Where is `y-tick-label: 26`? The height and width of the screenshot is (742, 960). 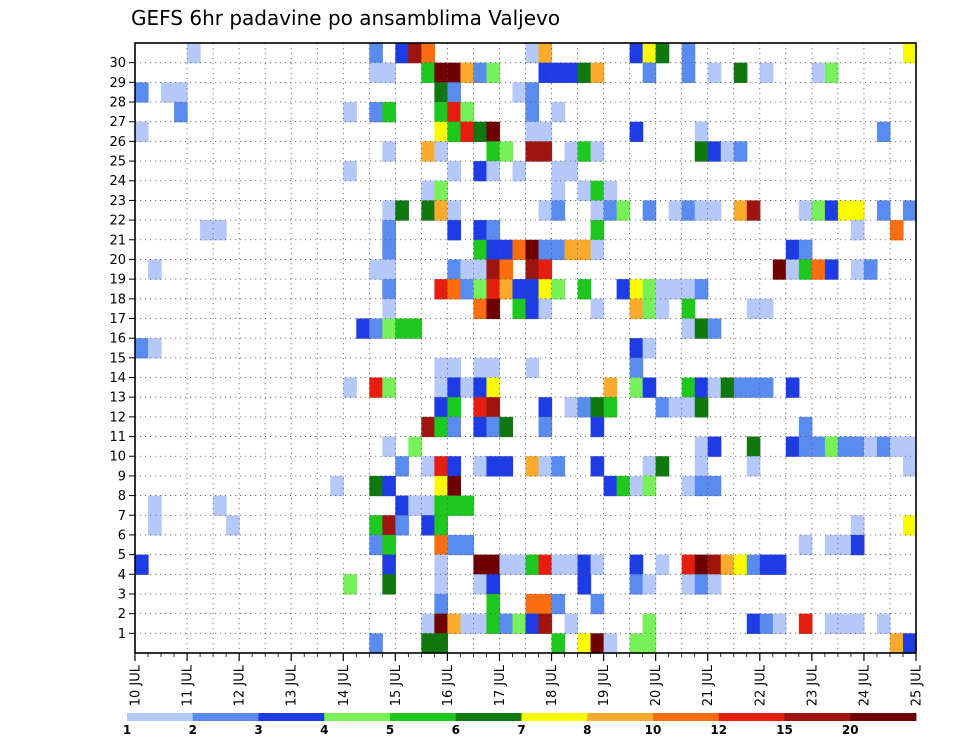 y-tick-label: 26 is located at coordinates (117, 142).